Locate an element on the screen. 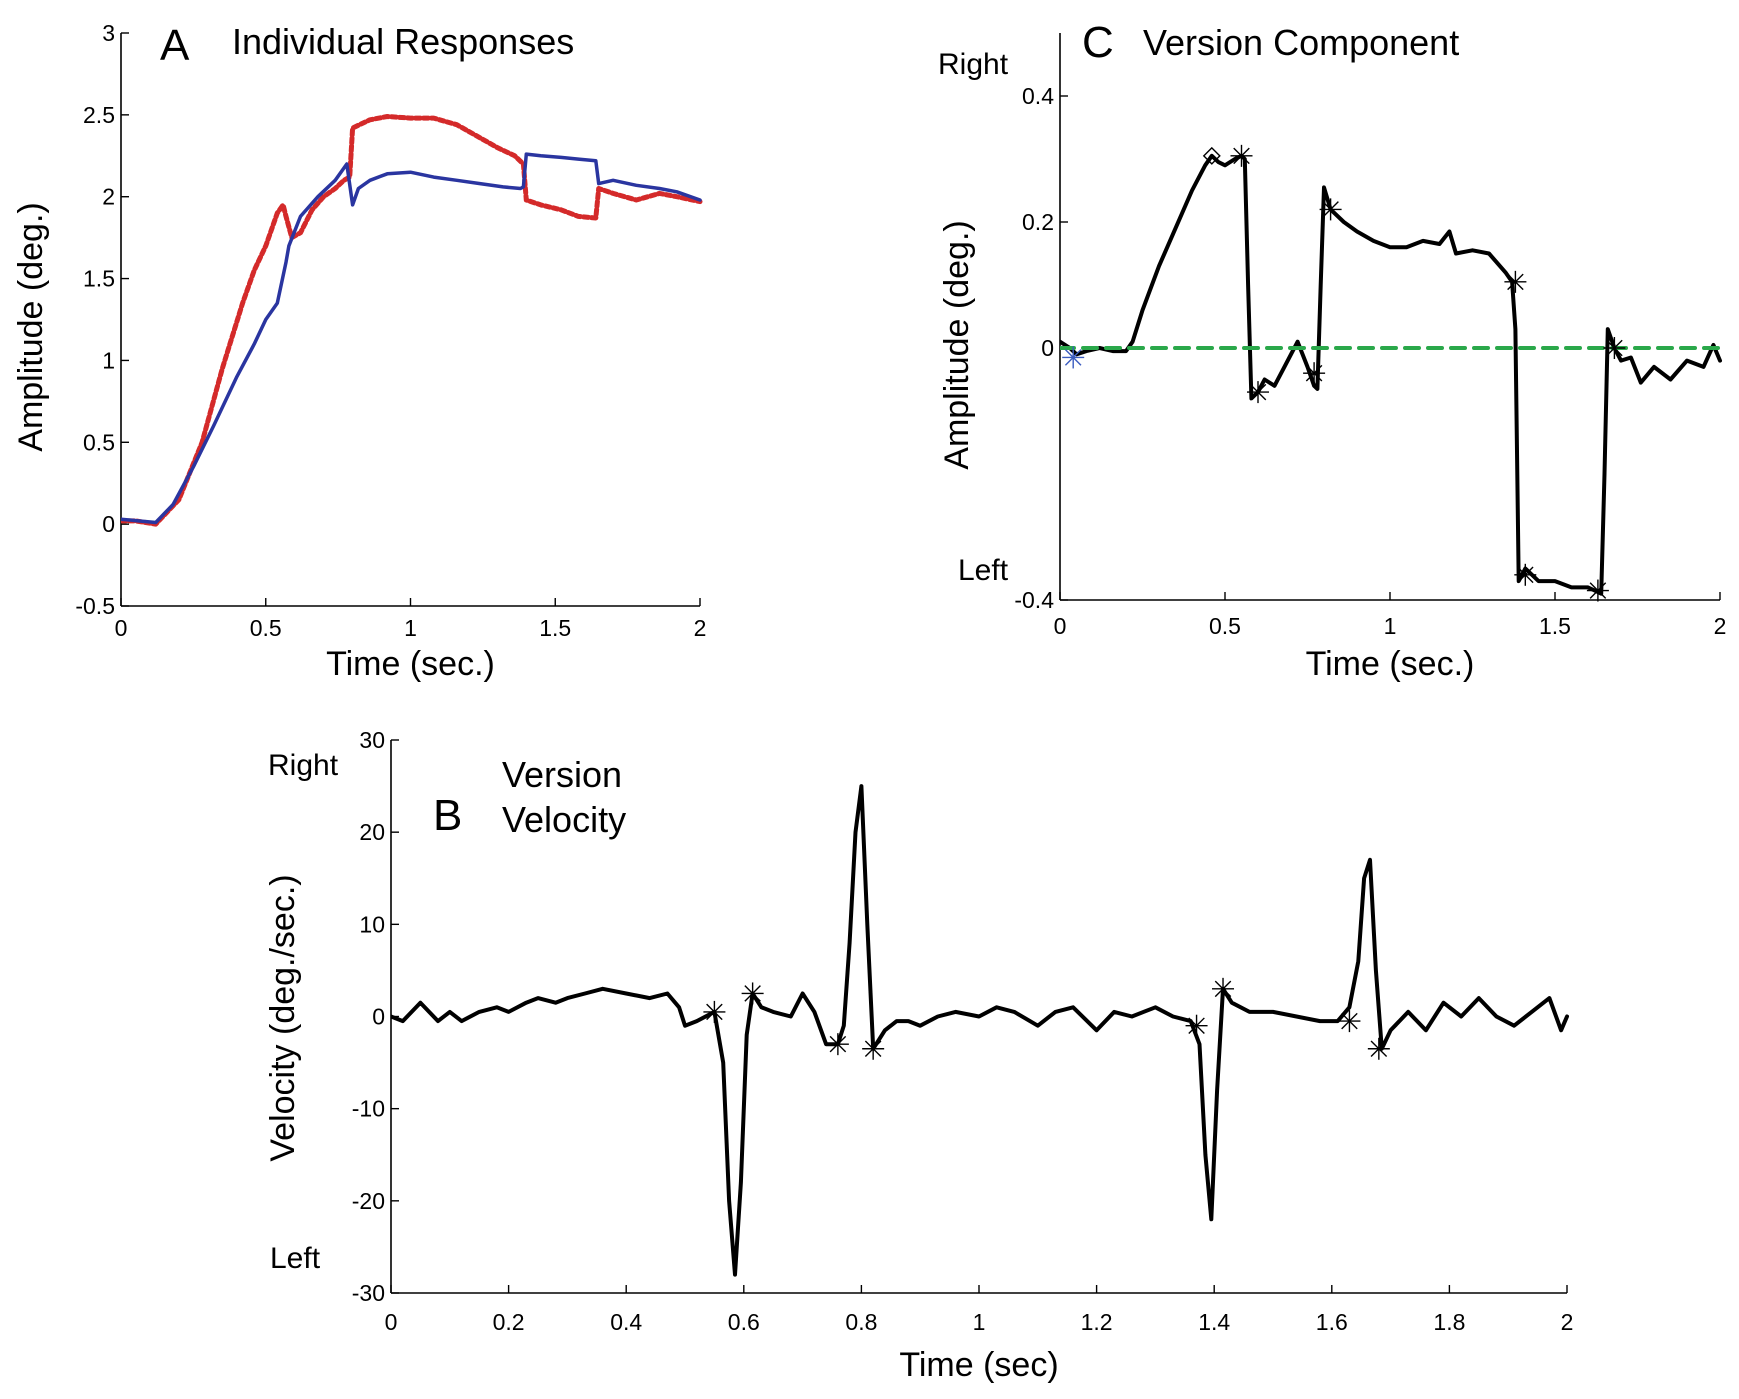  y-tick-label: 1.5 is located at coordinates (99, 279).